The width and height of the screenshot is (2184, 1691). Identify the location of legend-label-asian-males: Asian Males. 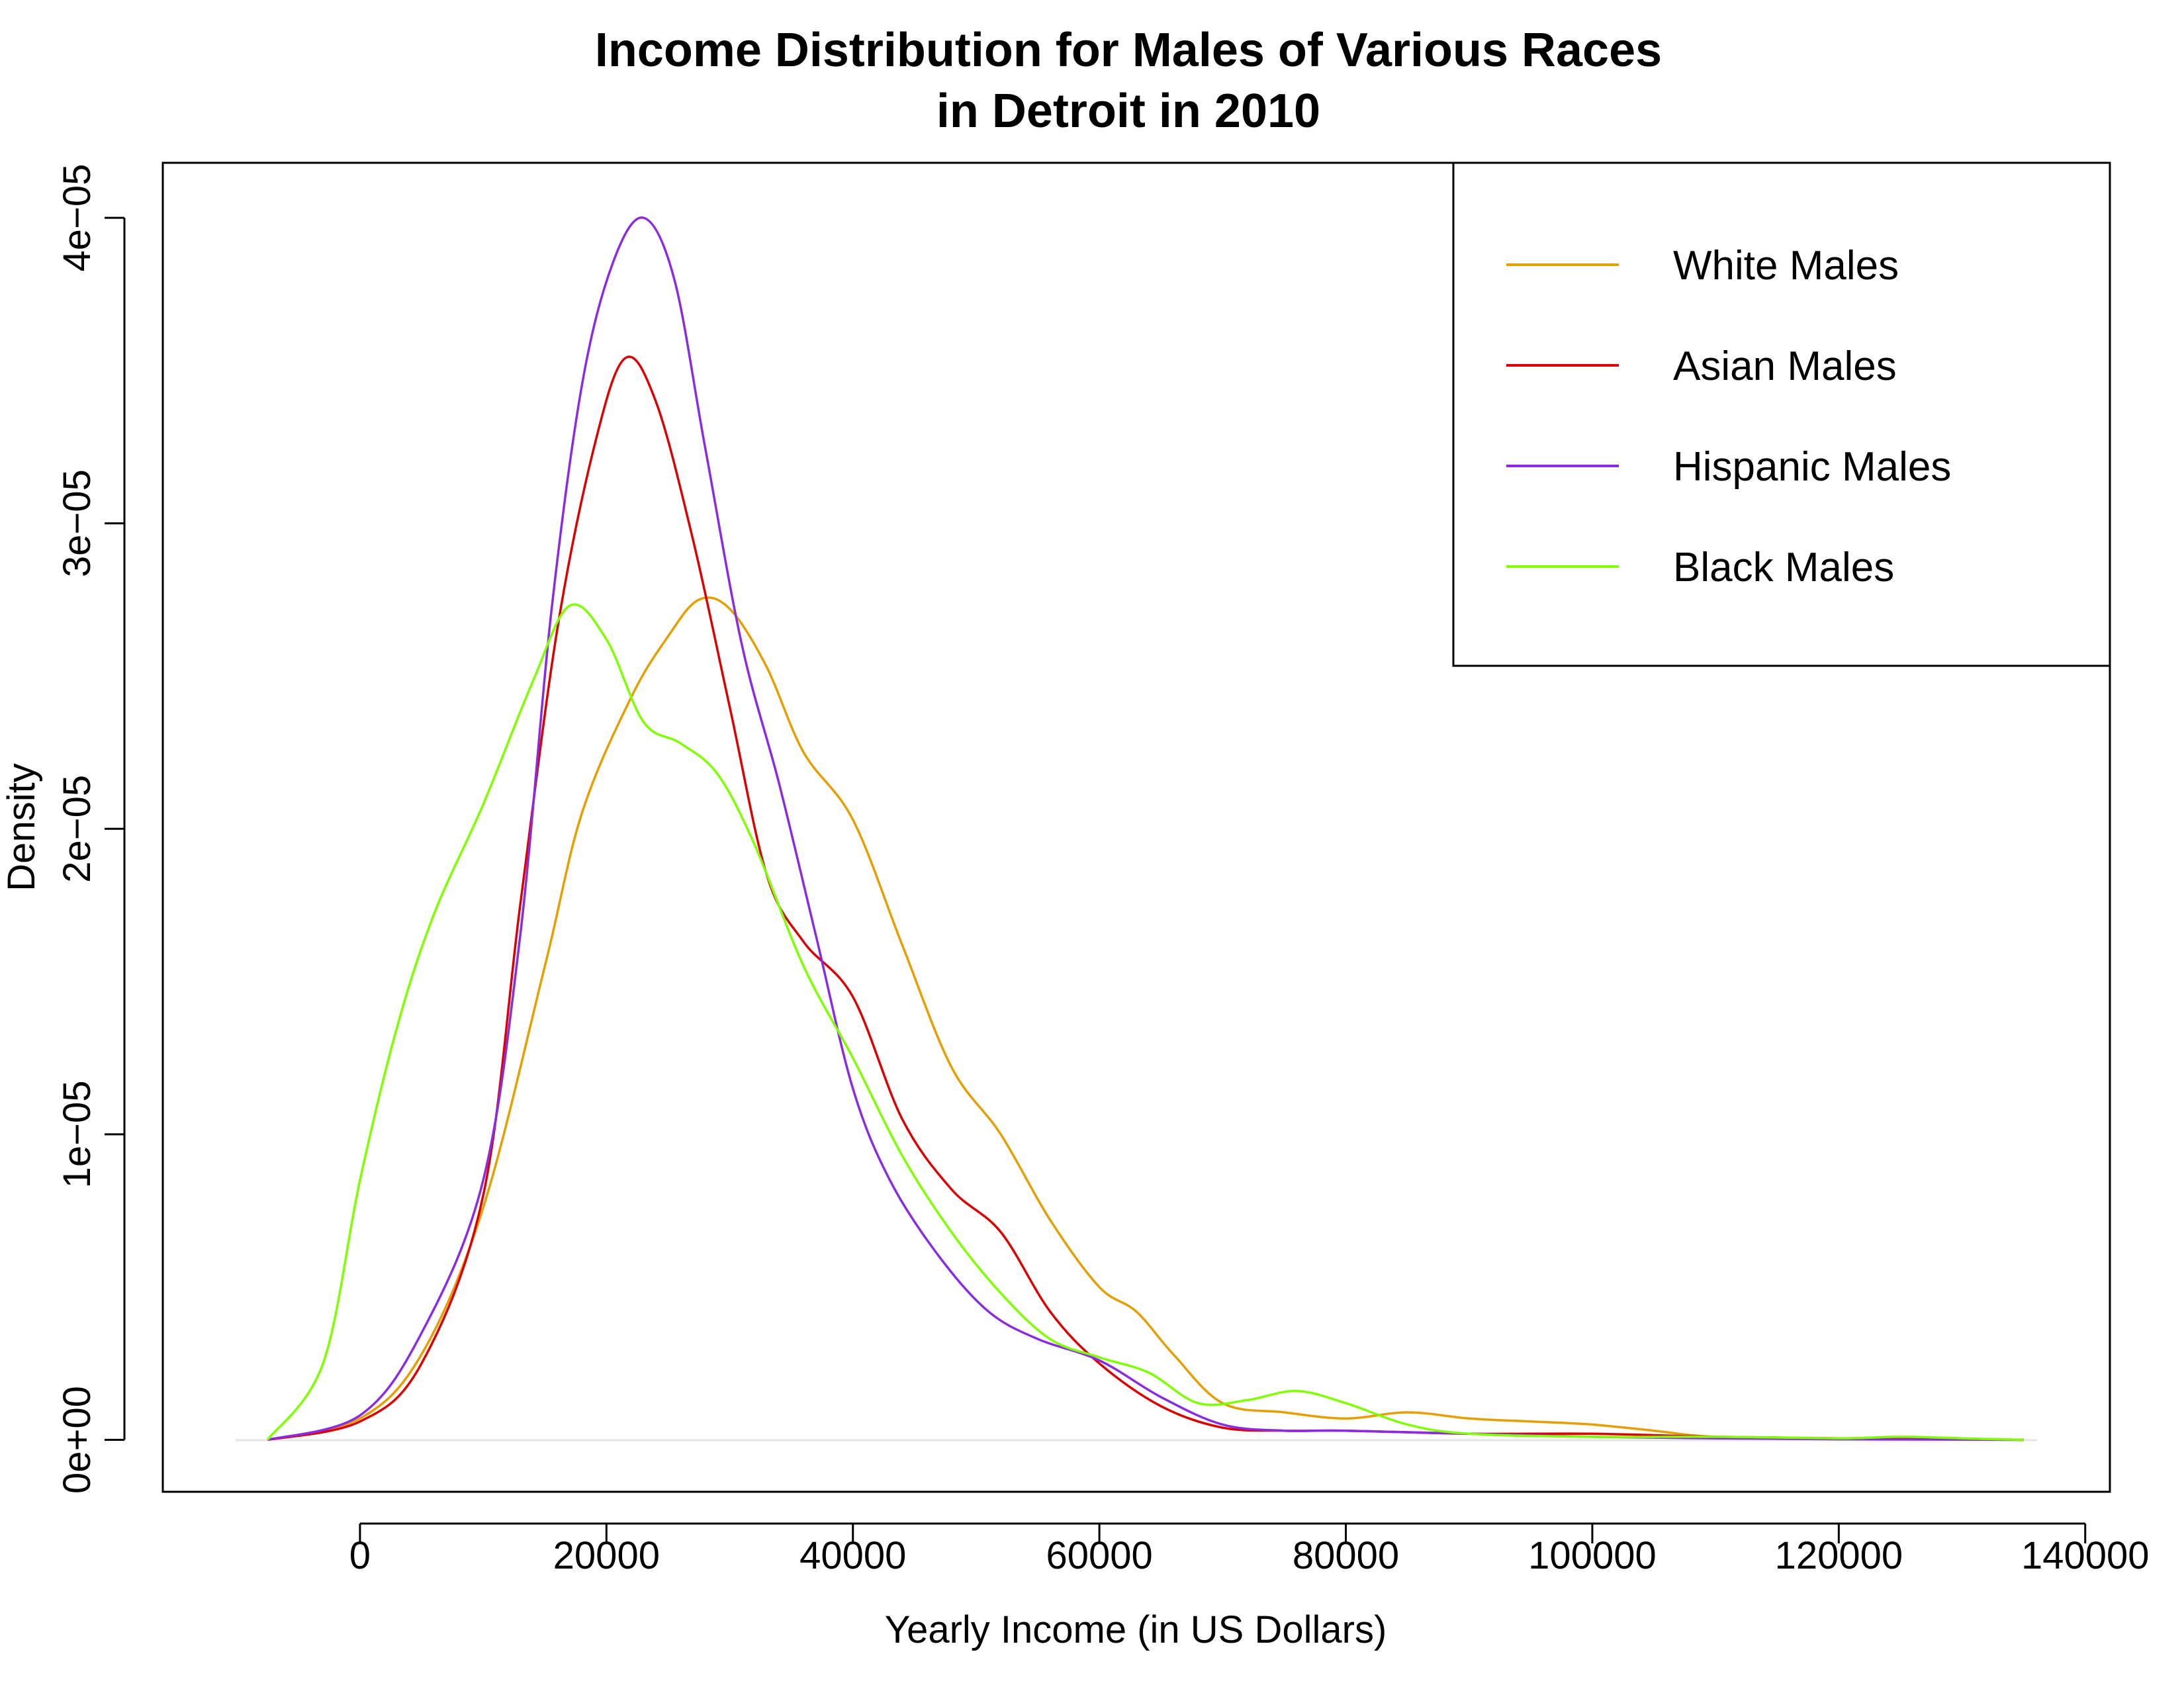
(1785, 366).